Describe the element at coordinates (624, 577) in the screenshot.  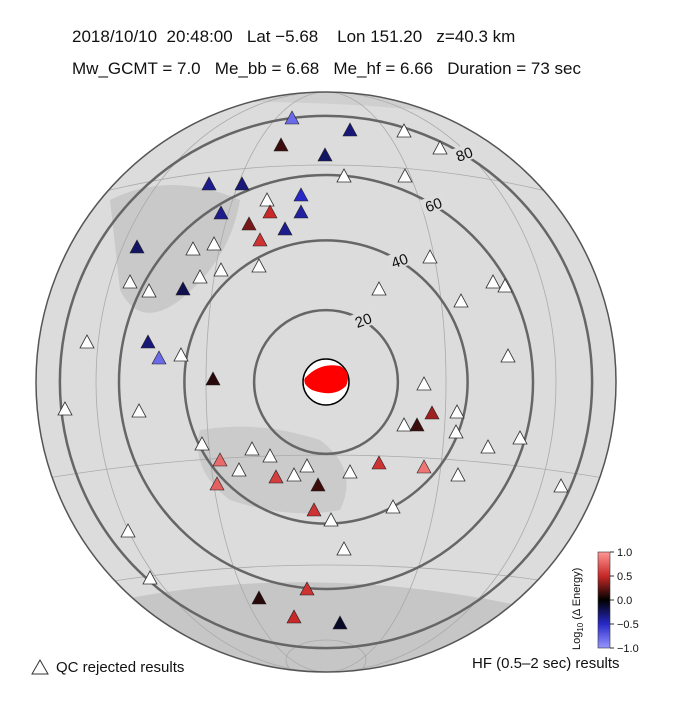
I see `colorbar-tick-label: 0.5` at that location.